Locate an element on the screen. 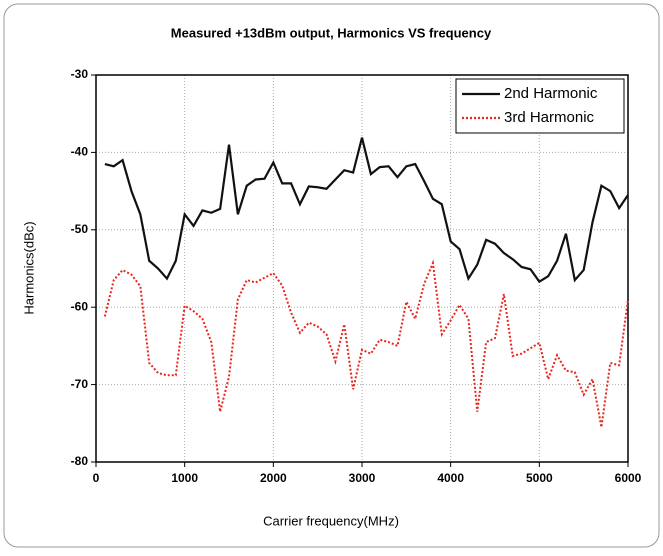  y-tick-label: -70 is located at coordinates (80, 384).